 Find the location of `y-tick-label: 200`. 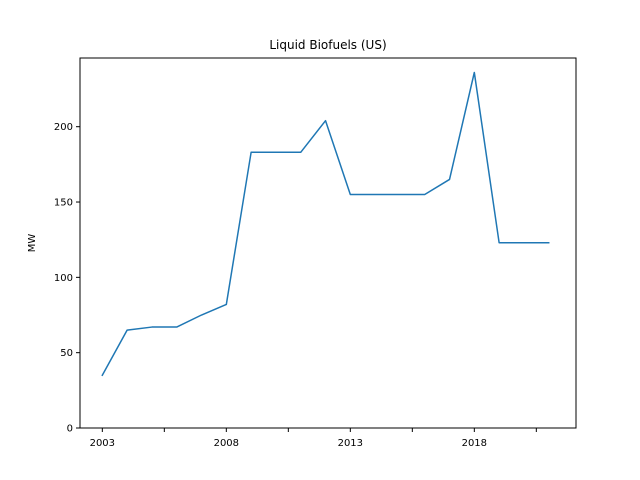

y-tick-label: 200 is located at coordinates (63, 127).